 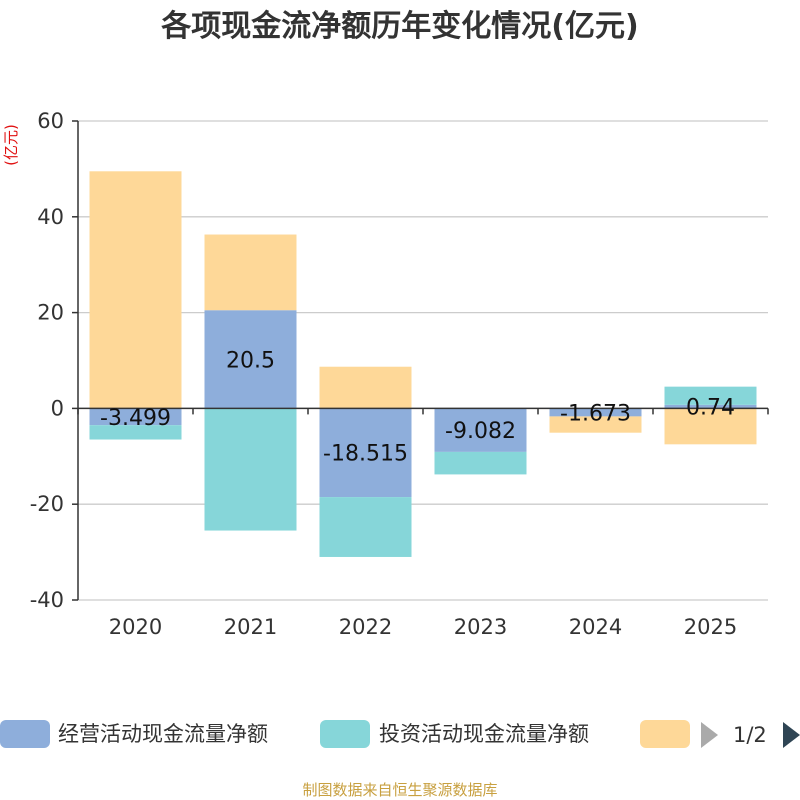 I want to click on bar-series2-2023, so click(x=480, y=463).